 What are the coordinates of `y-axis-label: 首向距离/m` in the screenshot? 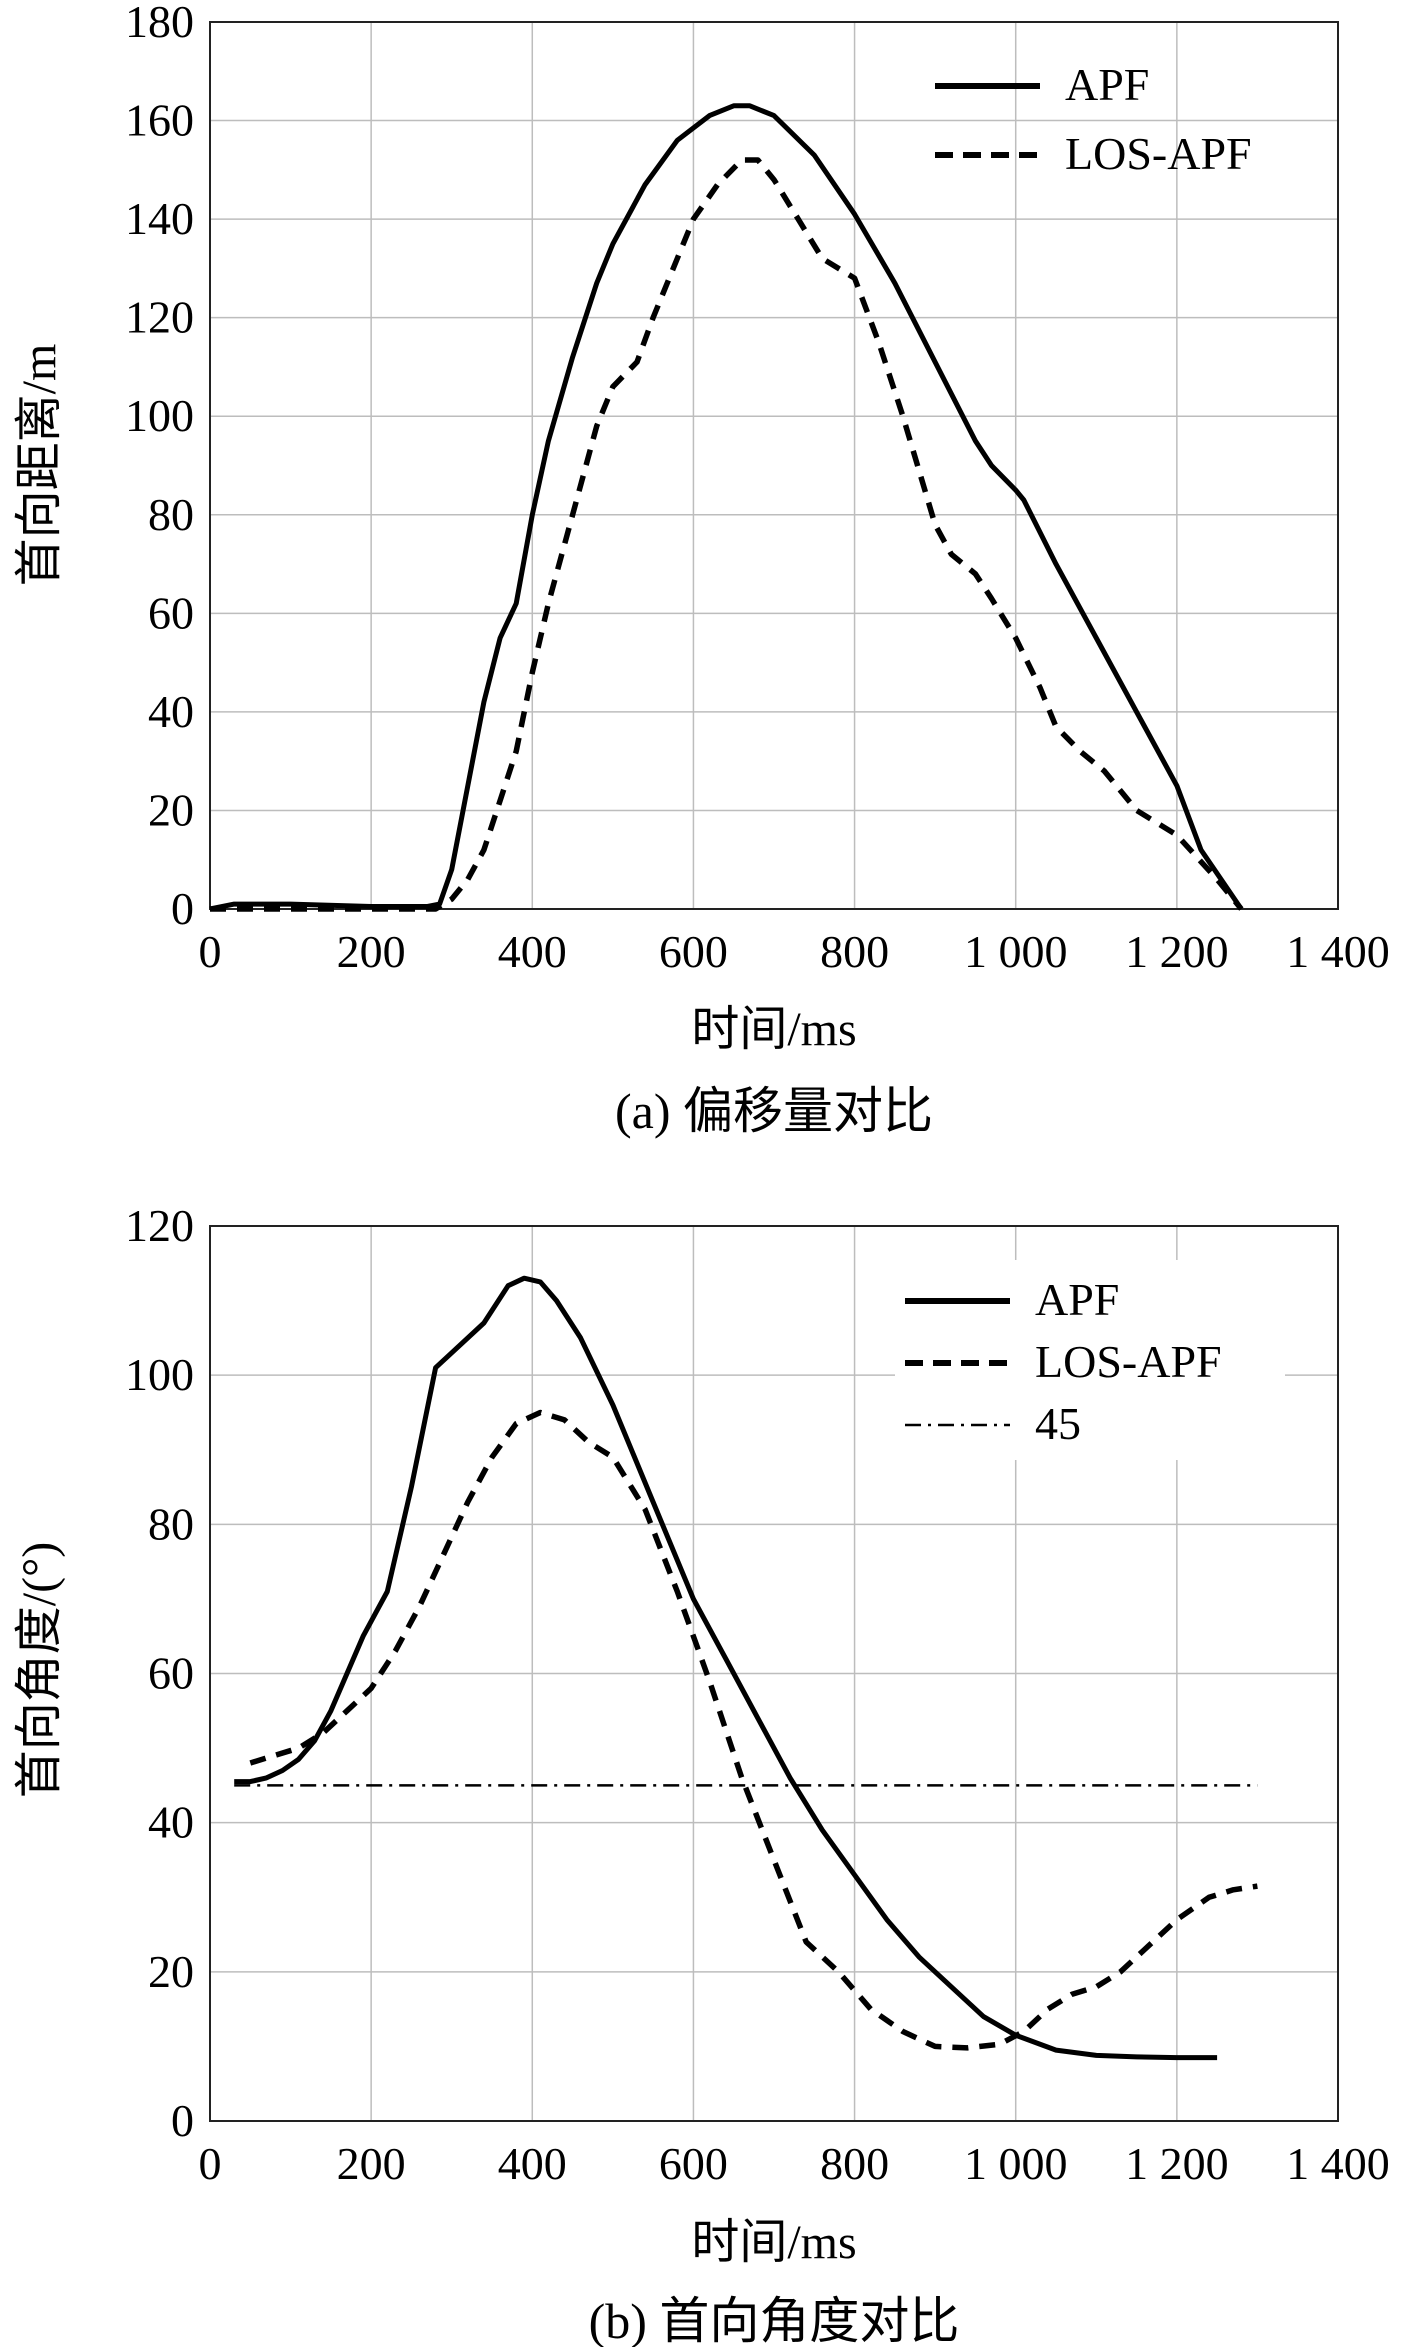 It's located at (39, 465).